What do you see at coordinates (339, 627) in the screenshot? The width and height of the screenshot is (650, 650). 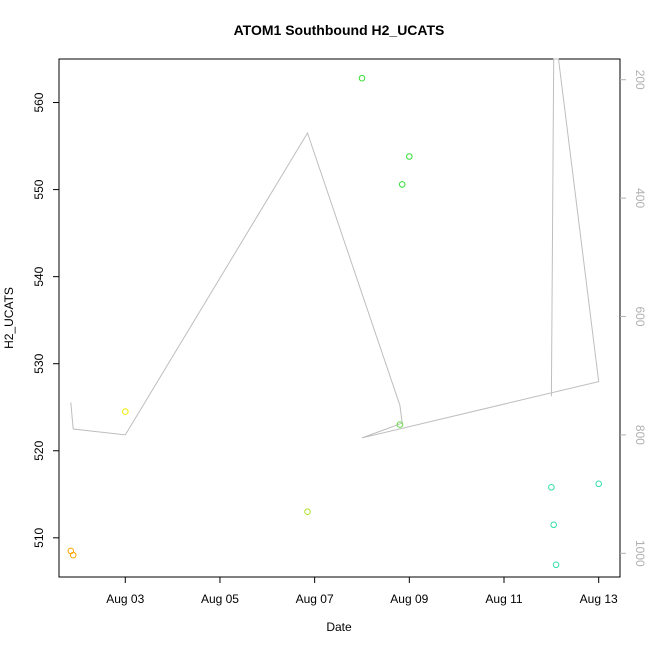 I see `x-axis-label: Date` at bounding box center [339, 627].